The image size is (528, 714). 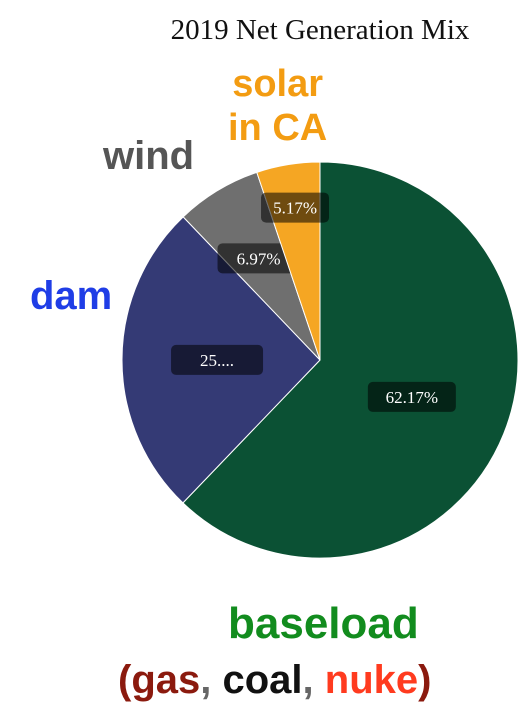 I want to click on chart-title: 2019 Net Generation Mix, so click(x=320, y=30).